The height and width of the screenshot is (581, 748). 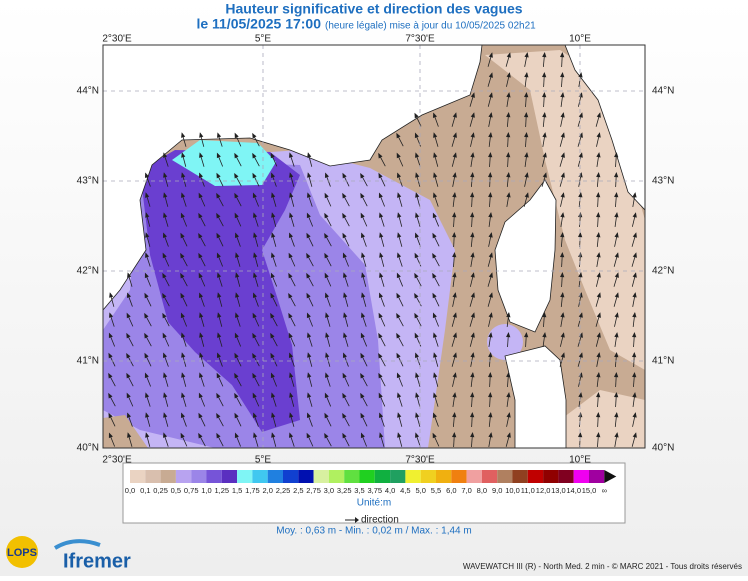 I want to click on direction-arrow-head, so click(x=357, y=520).